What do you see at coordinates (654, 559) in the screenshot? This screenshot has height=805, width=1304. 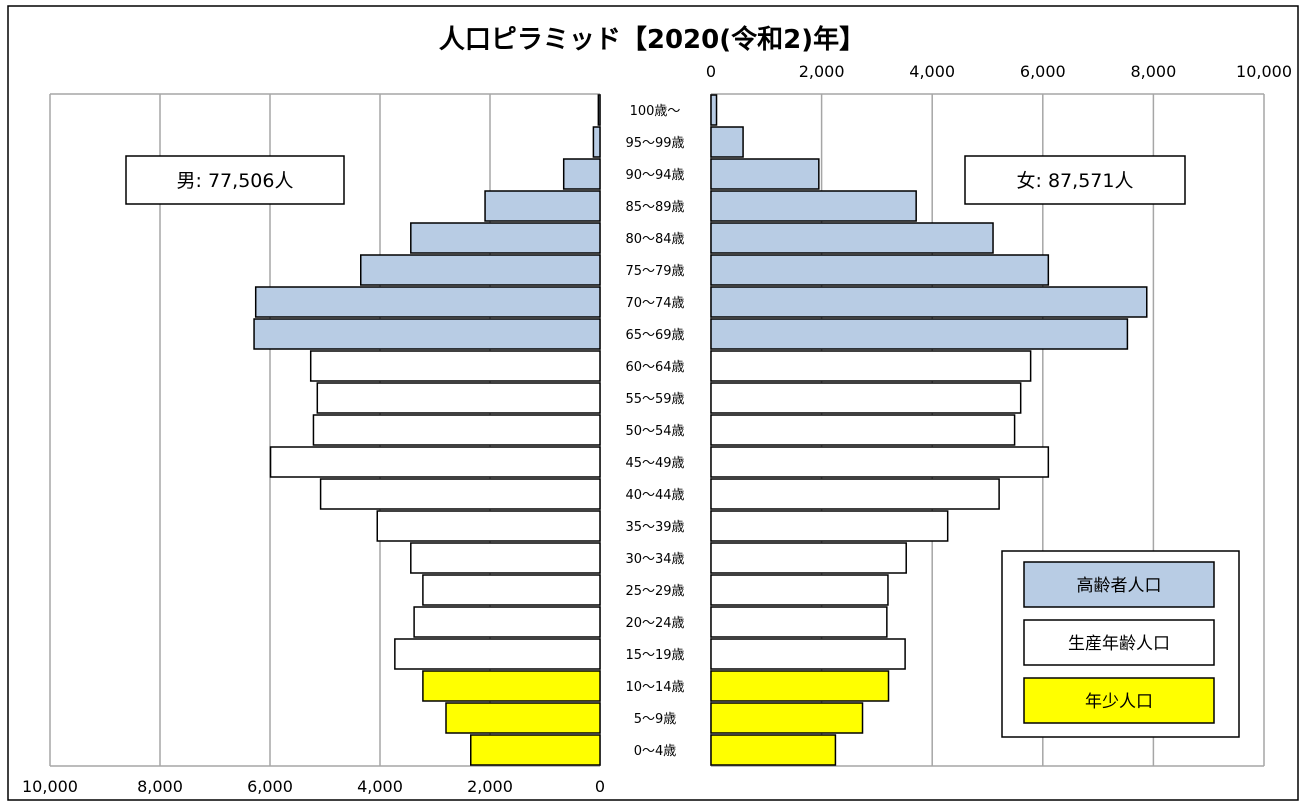 I see `age-label-14: 30～34歳` at bounding box center [654, 559].